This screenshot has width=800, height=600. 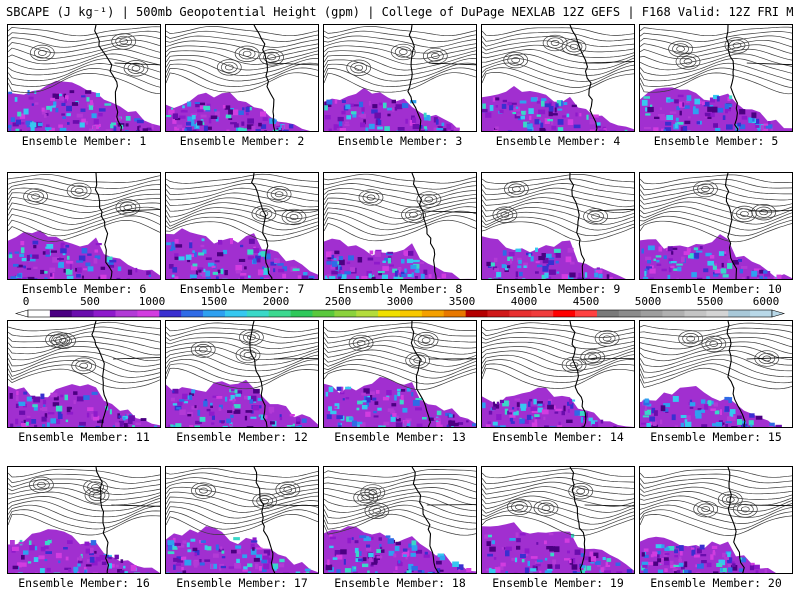 What do you see at coordinates (26, 301) in the screenshot?
I see `colorbar-tick-label: 0` at bounding box center [26, 301].